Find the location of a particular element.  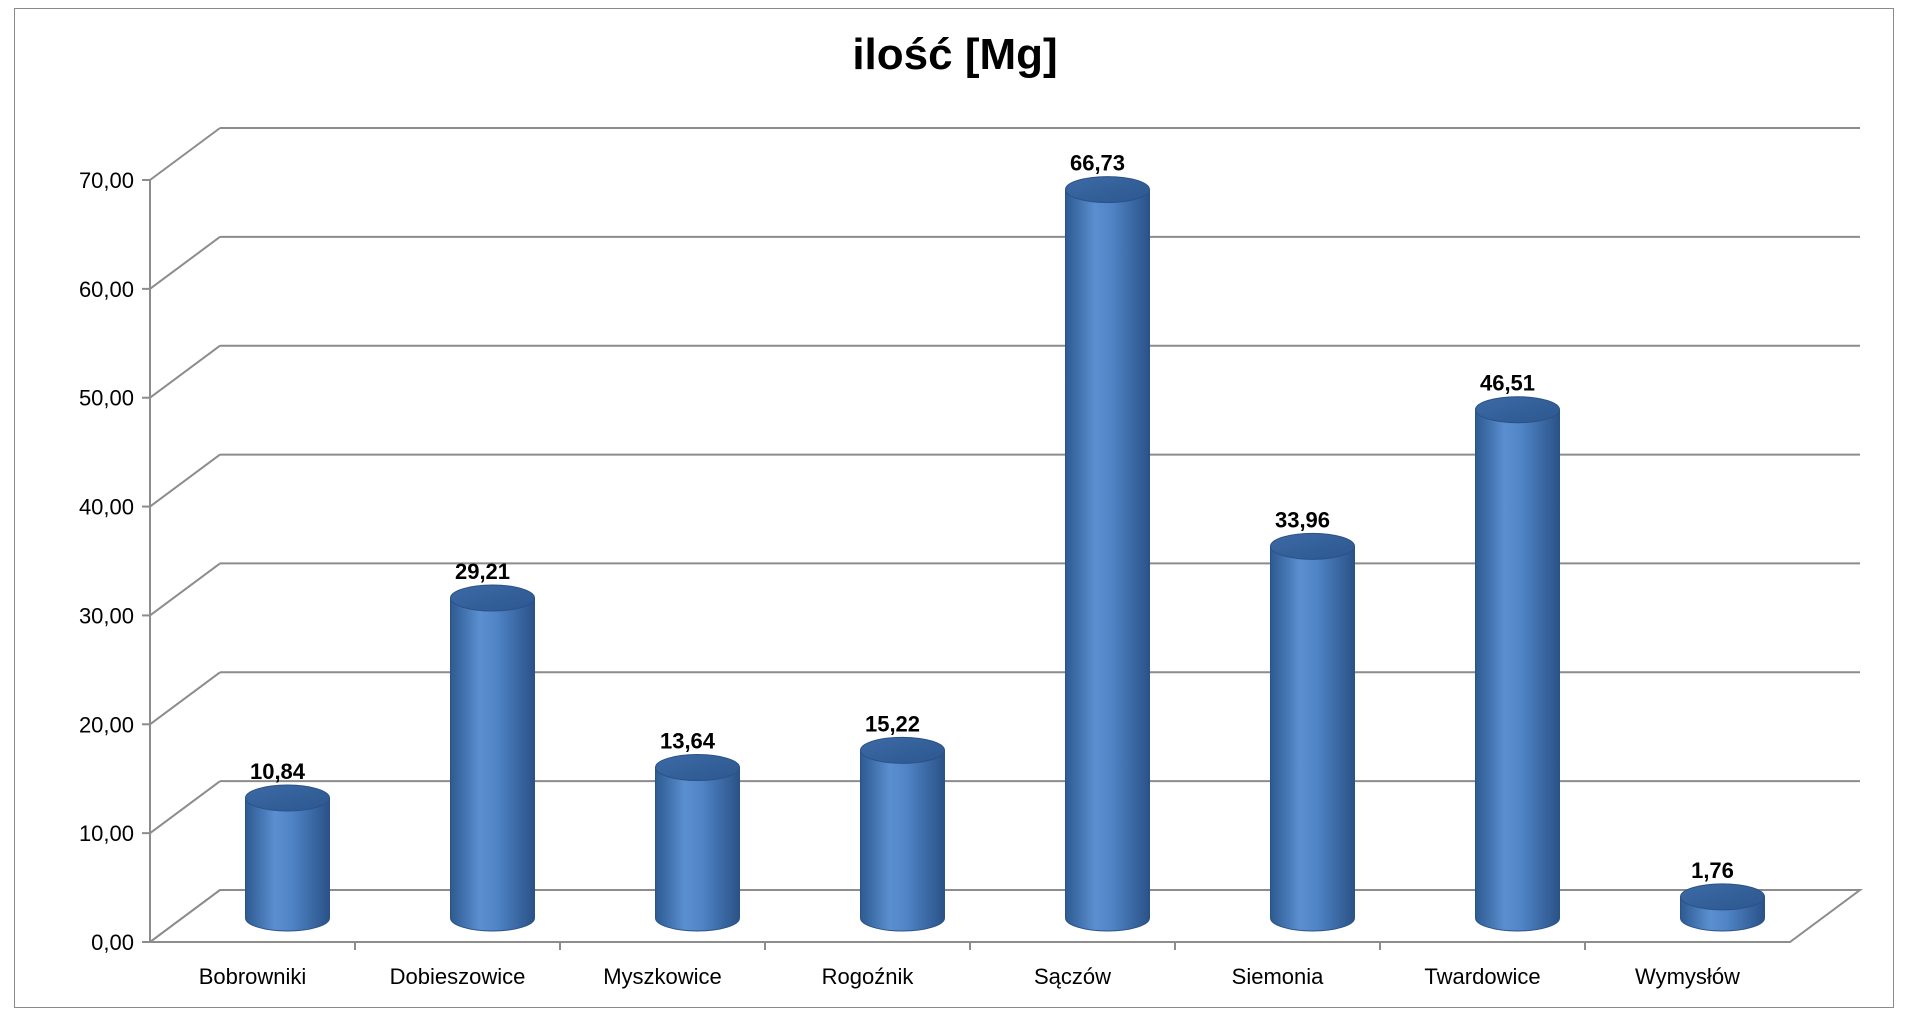

x-tick-label: Sączów is located at coordinates (1072, 976).